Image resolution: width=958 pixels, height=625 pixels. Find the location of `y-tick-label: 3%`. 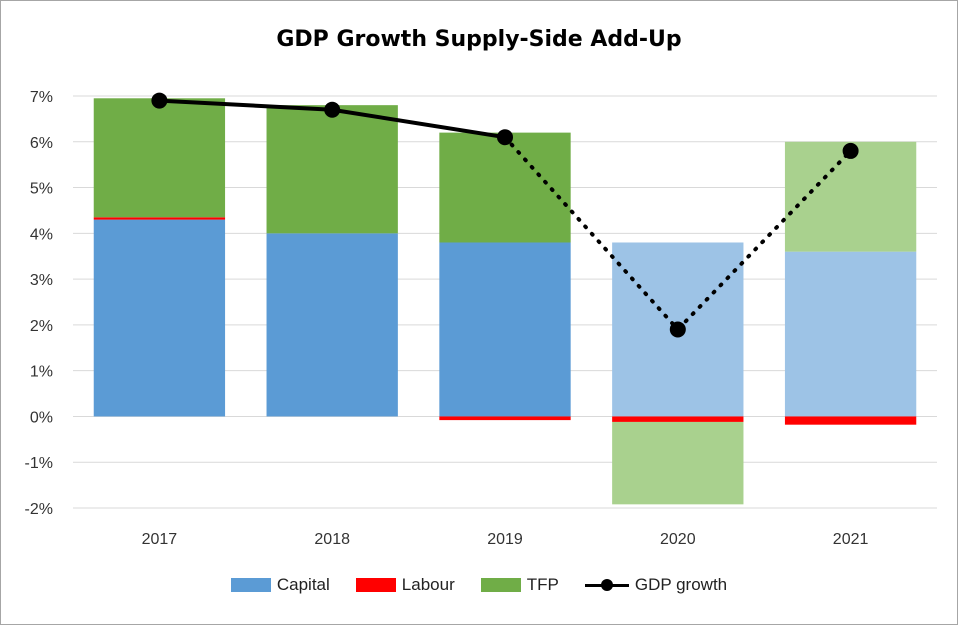

y-tick-label: 3% is located at coordinates (41, 280).